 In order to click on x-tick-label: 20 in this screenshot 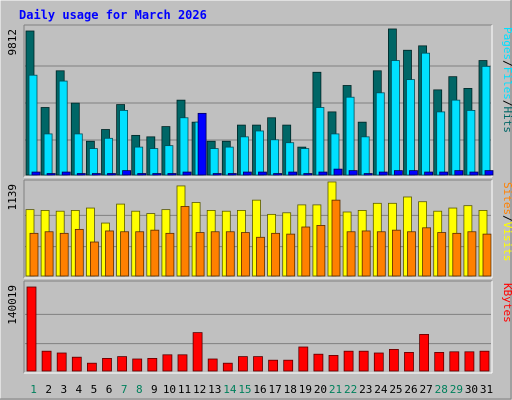, I will do `click(320, 389)`.